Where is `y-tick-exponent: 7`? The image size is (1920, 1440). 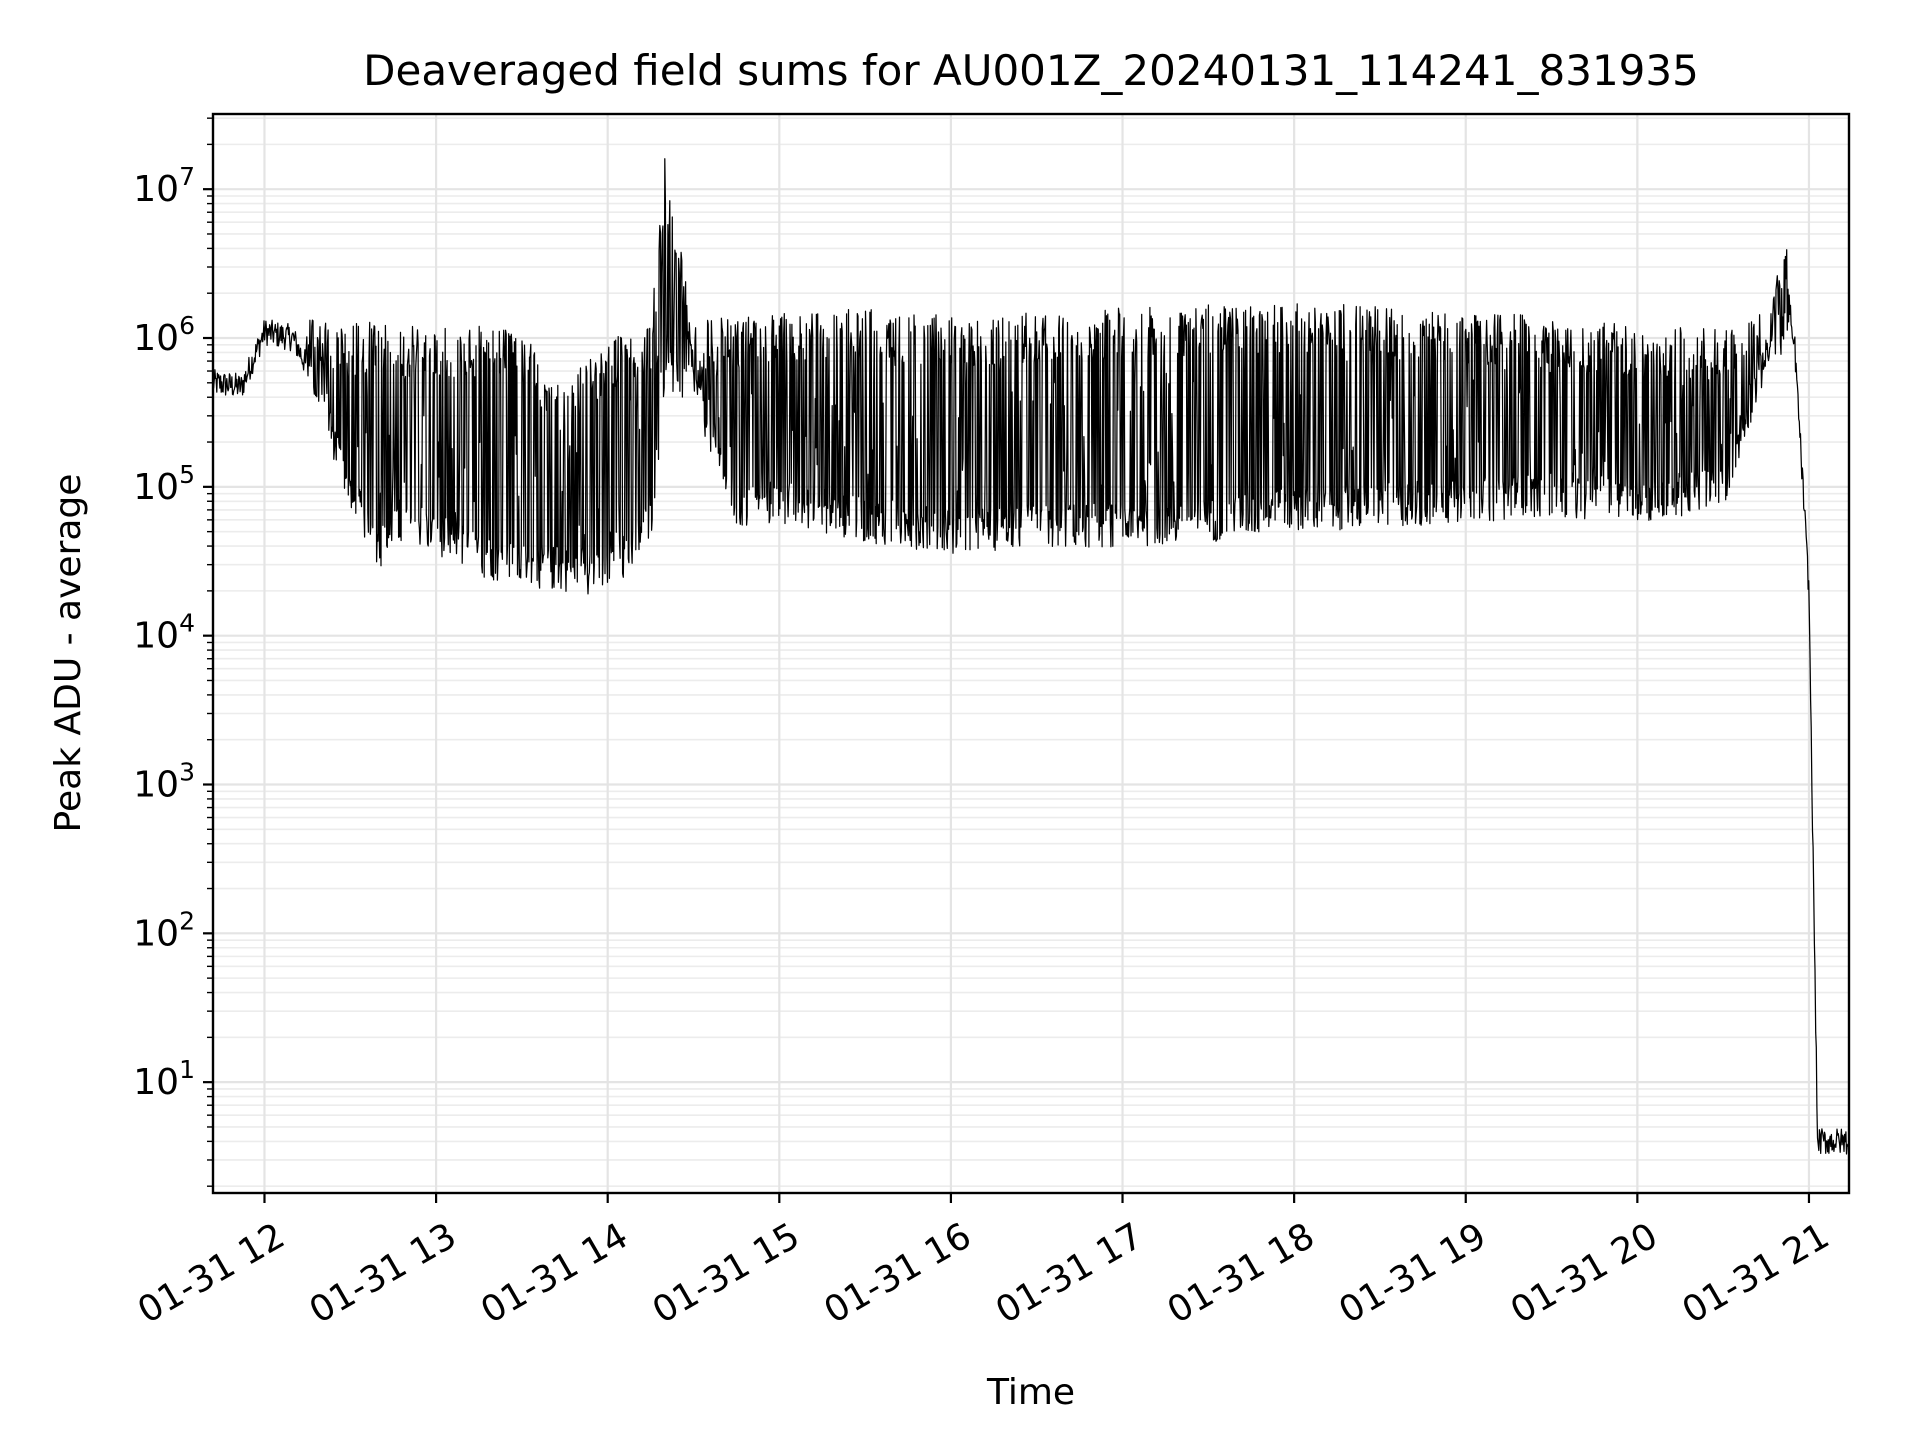
y-tick-exponent: 7 is located at coordinates (187, 176).